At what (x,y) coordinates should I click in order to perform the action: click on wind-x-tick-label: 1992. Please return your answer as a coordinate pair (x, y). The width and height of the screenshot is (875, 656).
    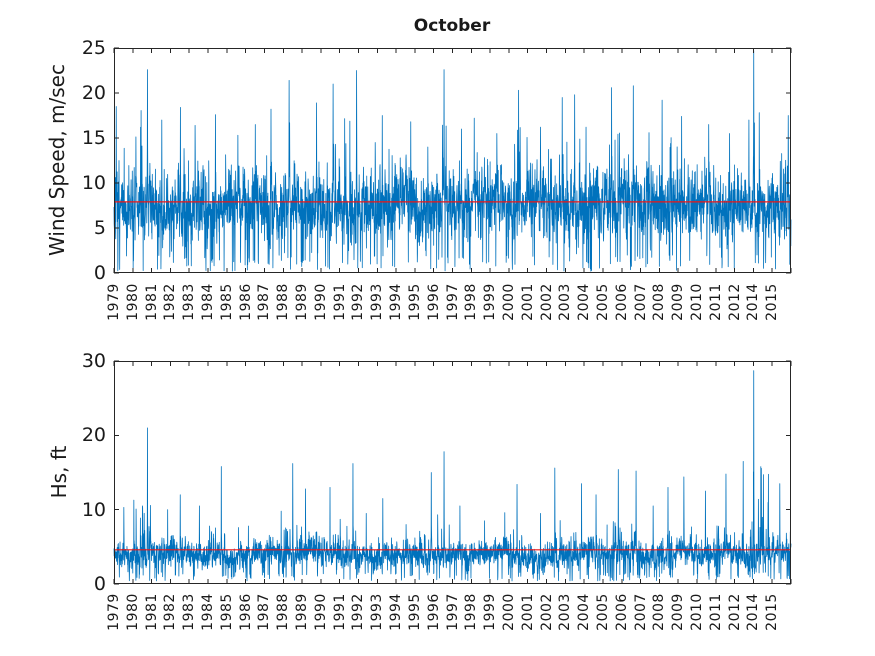
    Looking at the image, I should click on (358, 302).